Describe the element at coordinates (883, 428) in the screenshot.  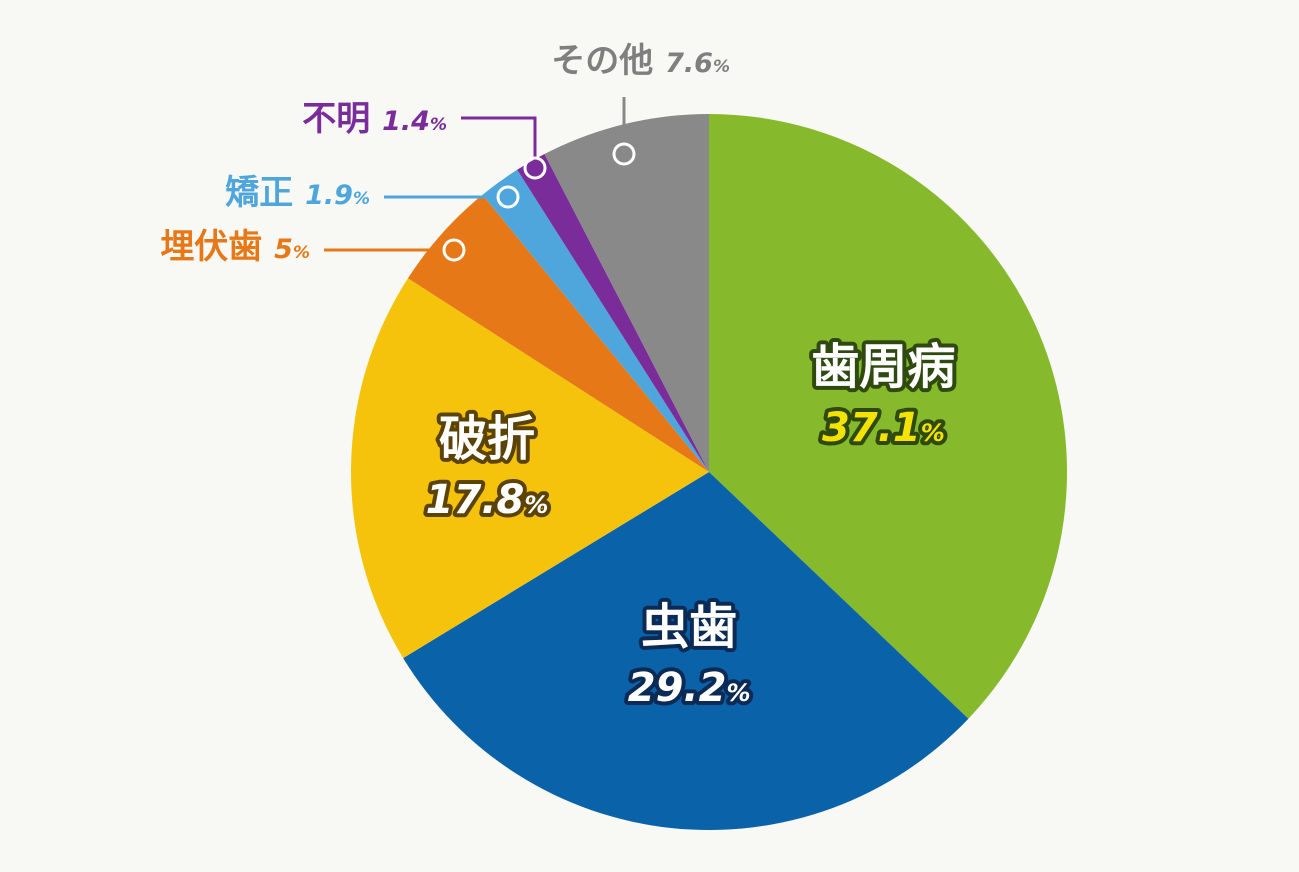
I see `slice-1-value: 37.1%` at that location.